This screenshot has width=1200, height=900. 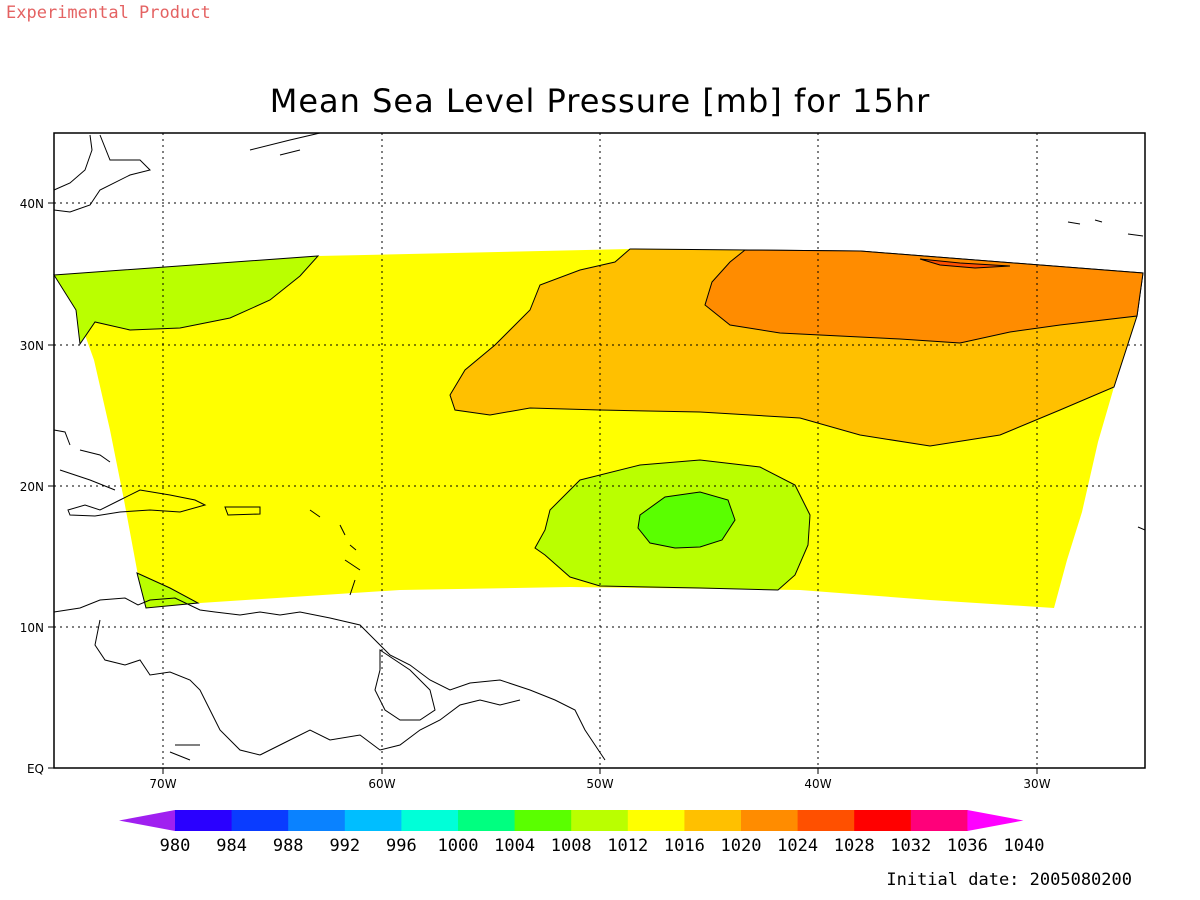 What do you see at coordinates (571, 846) in the screenshot?
I see `colorbar-label: 1008` at bounding box center [571, 846].